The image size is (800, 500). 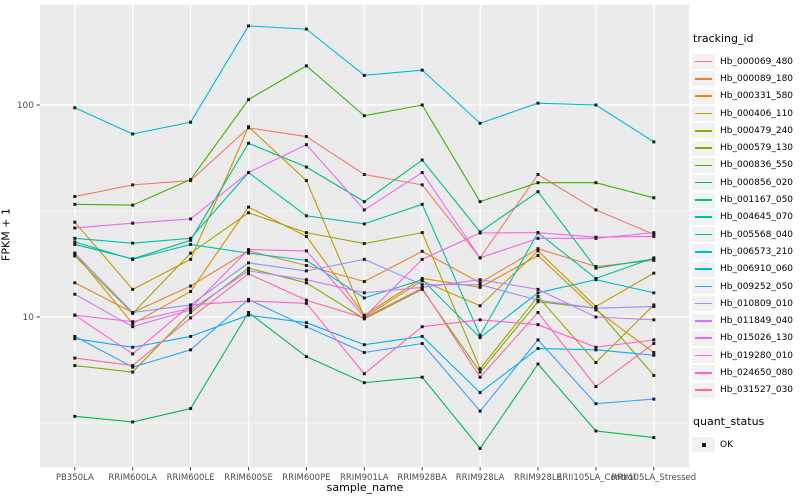 What do you see at coordinates (75, 478) in the screenshot?
I see `x-tick-label-PB350LA: PB350LA` at bounding box center [75, 478].